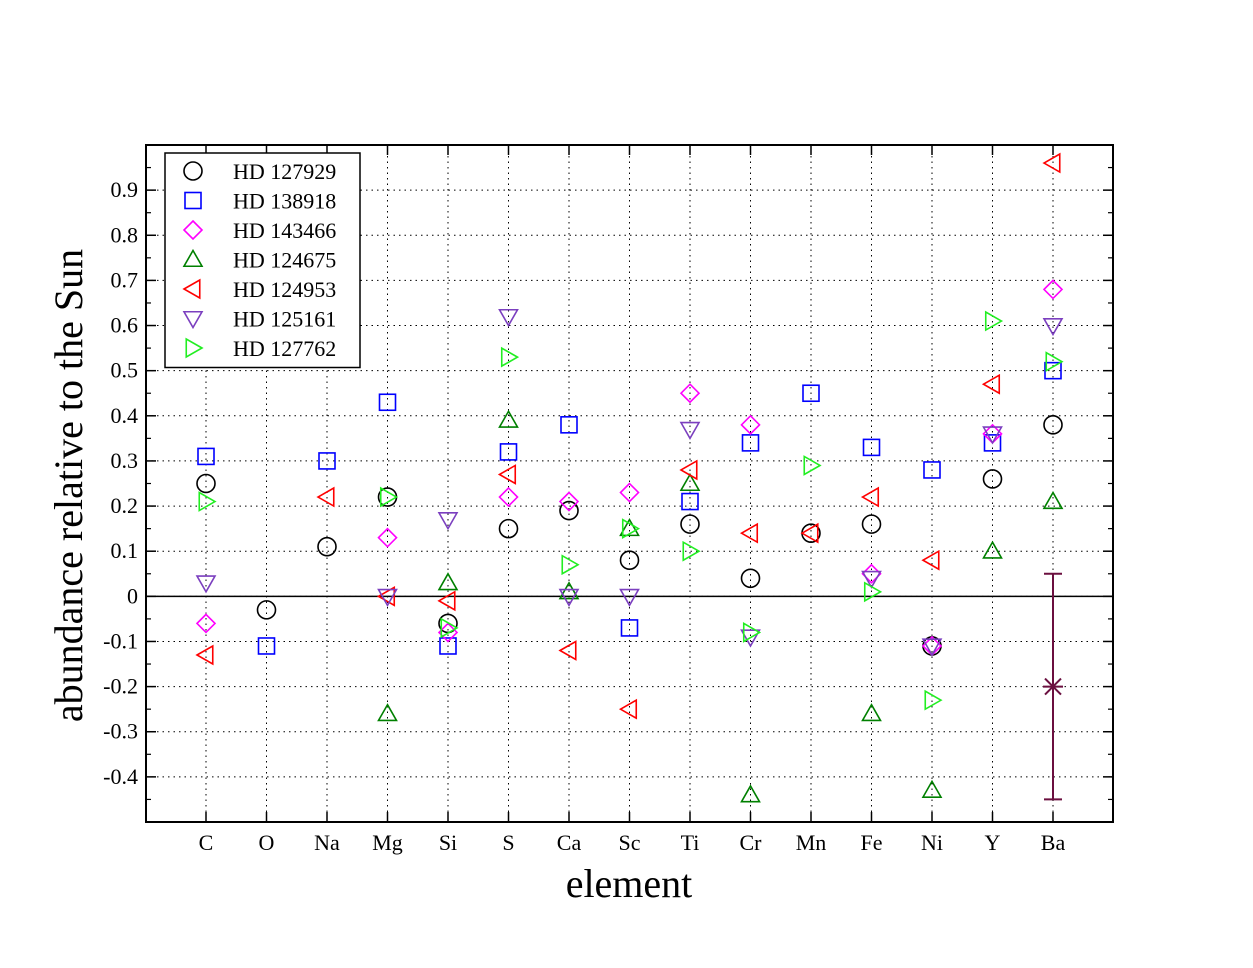 This screenshot has width=1253, height=968. I want to click on y-tick-label: 0.2, so click(125, 505).